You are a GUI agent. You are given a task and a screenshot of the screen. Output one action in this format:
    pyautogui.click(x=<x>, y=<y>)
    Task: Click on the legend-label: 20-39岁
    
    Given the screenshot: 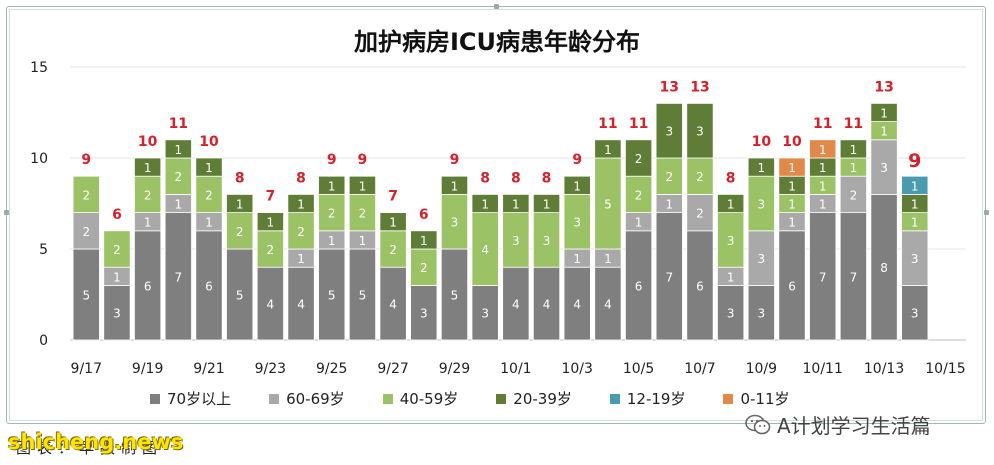 What is the action you would take?
    pyautogui.click(x=542, y=399)
    